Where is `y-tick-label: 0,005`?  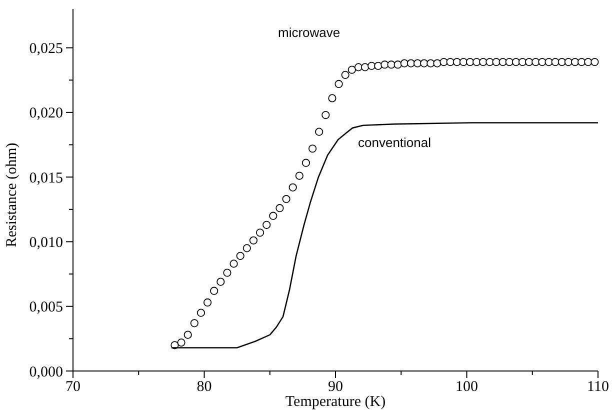 y-tick-label: 0,005 is located at coordinates (46, 308).